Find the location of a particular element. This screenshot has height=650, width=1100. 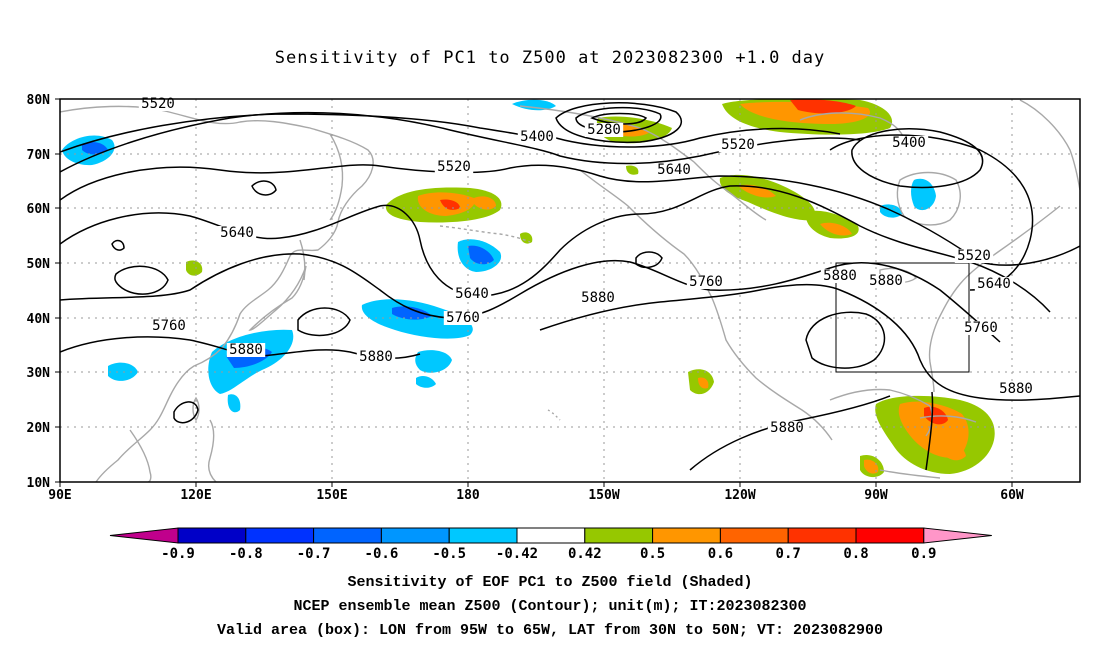

lon-tick-label: 90W is located at coordinates (876, 495).